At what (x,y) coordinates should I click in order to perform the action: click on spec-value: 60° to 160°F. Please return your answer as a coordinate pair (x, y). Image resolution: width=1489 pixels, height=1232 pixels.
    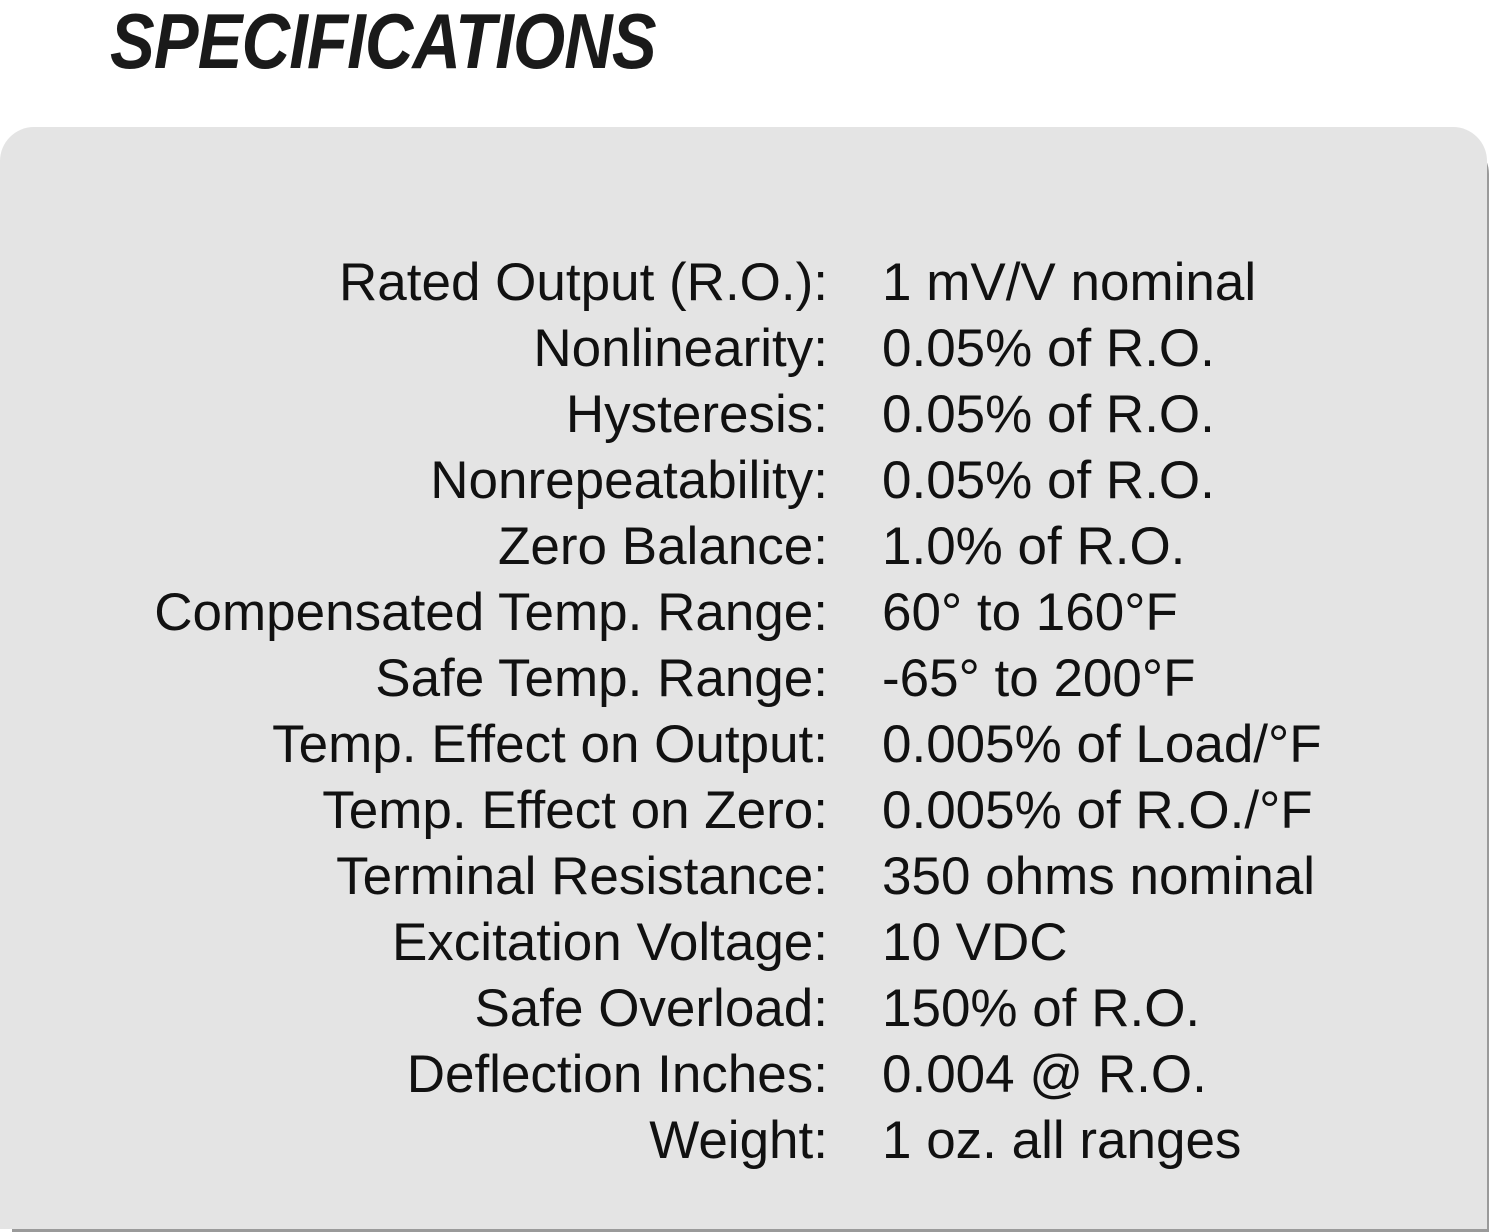
    Looking at the image, I should click on (1030, 612).